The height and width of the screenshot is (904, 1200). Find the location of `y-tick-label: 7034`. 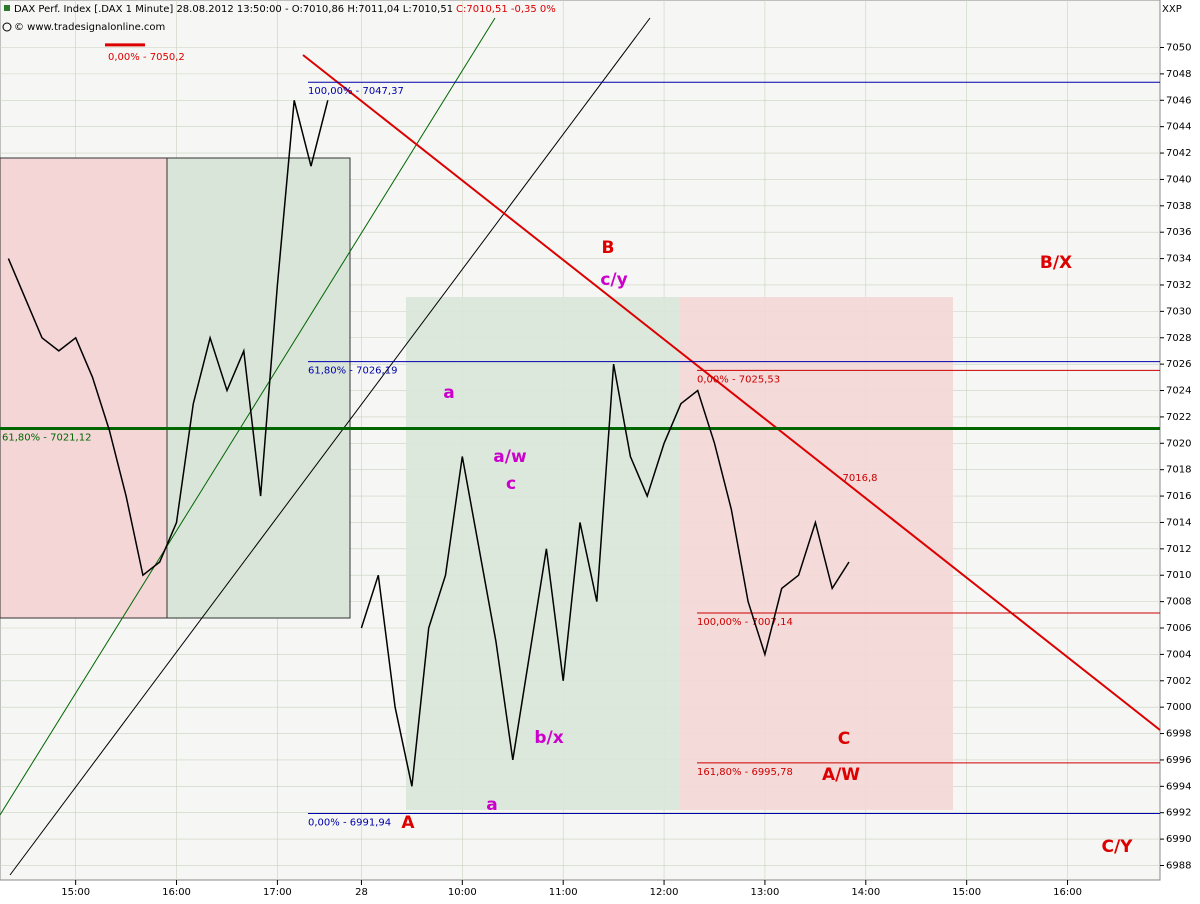

y-tick-label: 7034 is located at coordinates (1178, 259).